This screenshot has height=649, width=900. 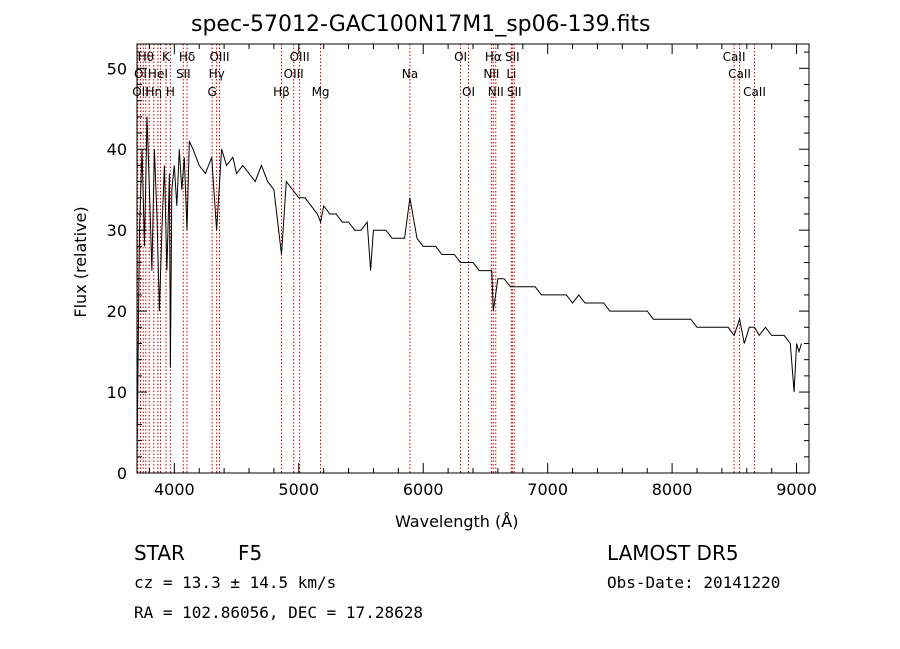 What do you see at coordinates (250, 553) in the screenshot?
I see `spectral-subclass: F5` at bounding box center [250, 553].